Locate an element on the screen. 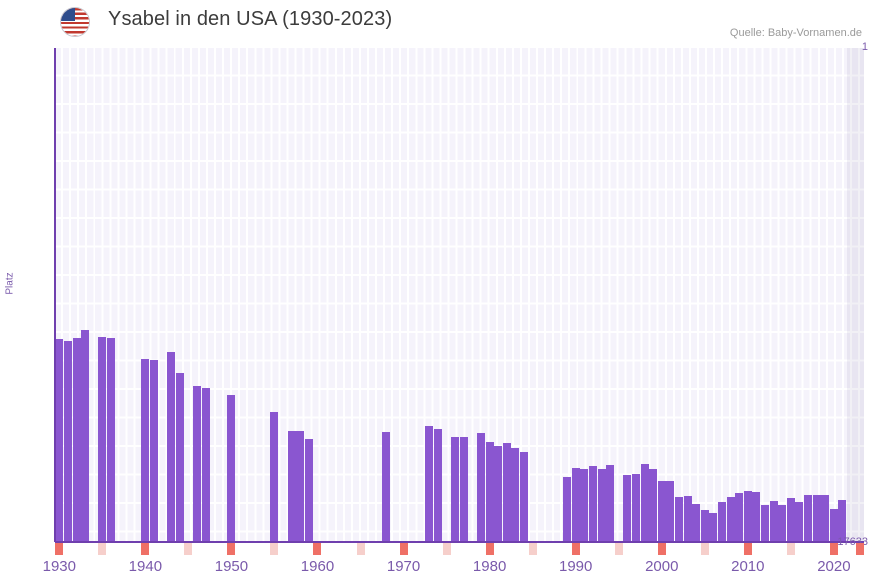 This screenshot has height=587, width=873. x-axis-tick-label: 1990 is located at coordinates (576, 566).